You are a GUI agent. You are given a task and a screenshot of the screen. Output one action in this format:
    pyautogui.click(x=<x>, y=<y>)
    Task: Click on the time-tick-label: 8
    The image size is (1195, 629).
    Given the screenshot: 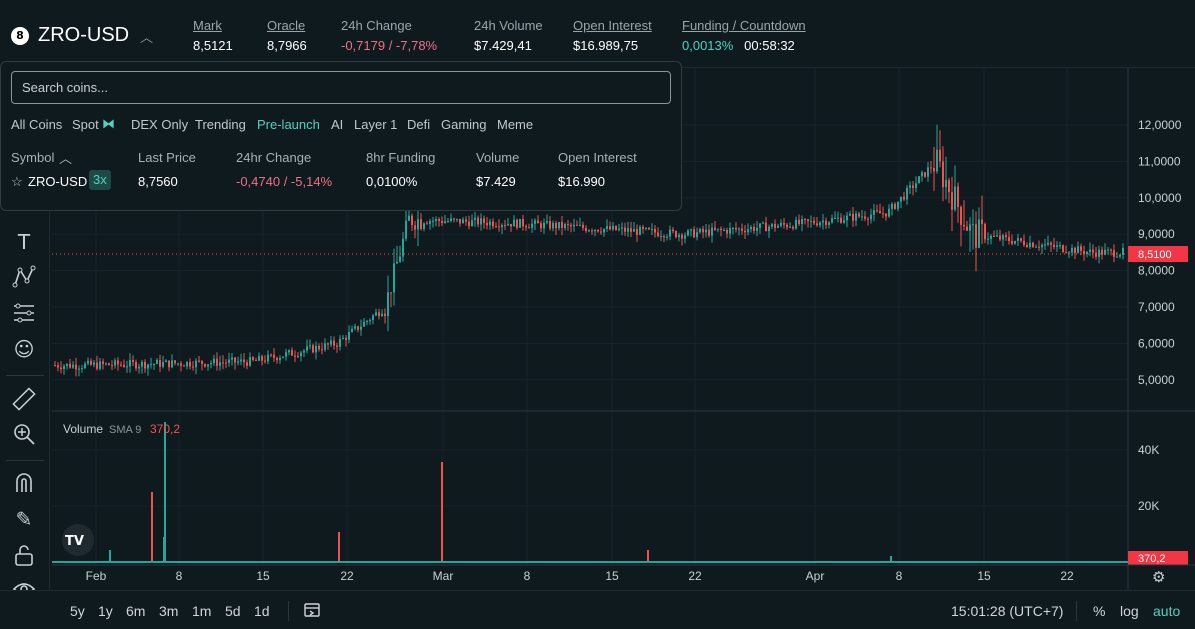 What is the action you would take?
    pyautogui.click(x=527, y=576)
    